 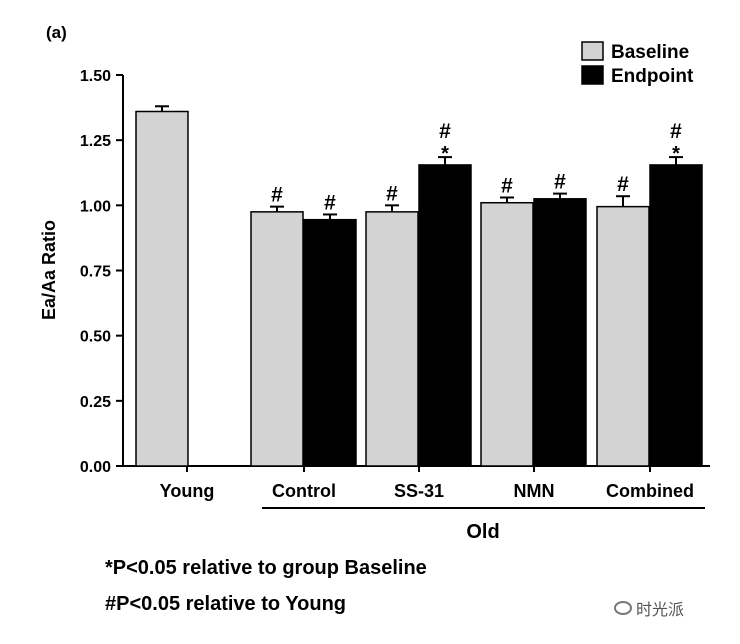 What do you see at coordinates (56, 32) in the screenshot?
I see `panel-label: (a)` at bounding box center [56, 32].